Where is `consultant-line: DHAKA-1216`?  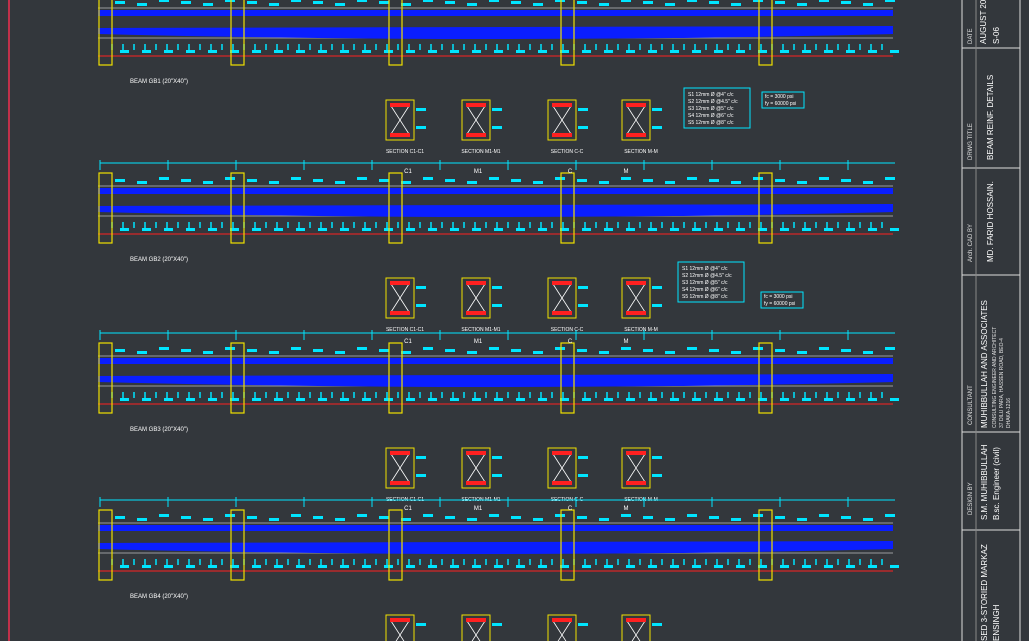
consultant-line: DHAKA-1216 is located at coordinates (1009, 413).